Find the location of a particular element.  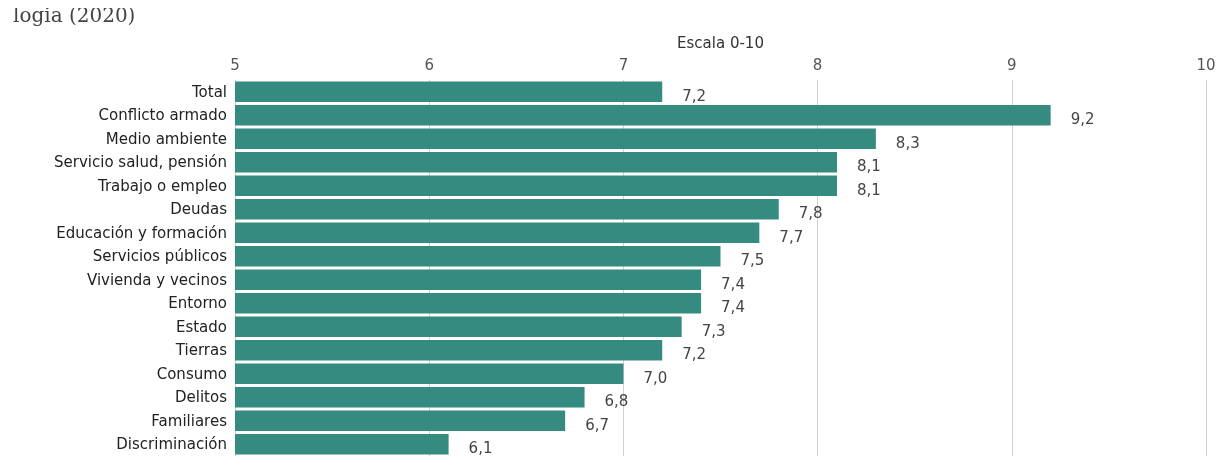

data-label: 6,7 is located at coordinates (597, 424).